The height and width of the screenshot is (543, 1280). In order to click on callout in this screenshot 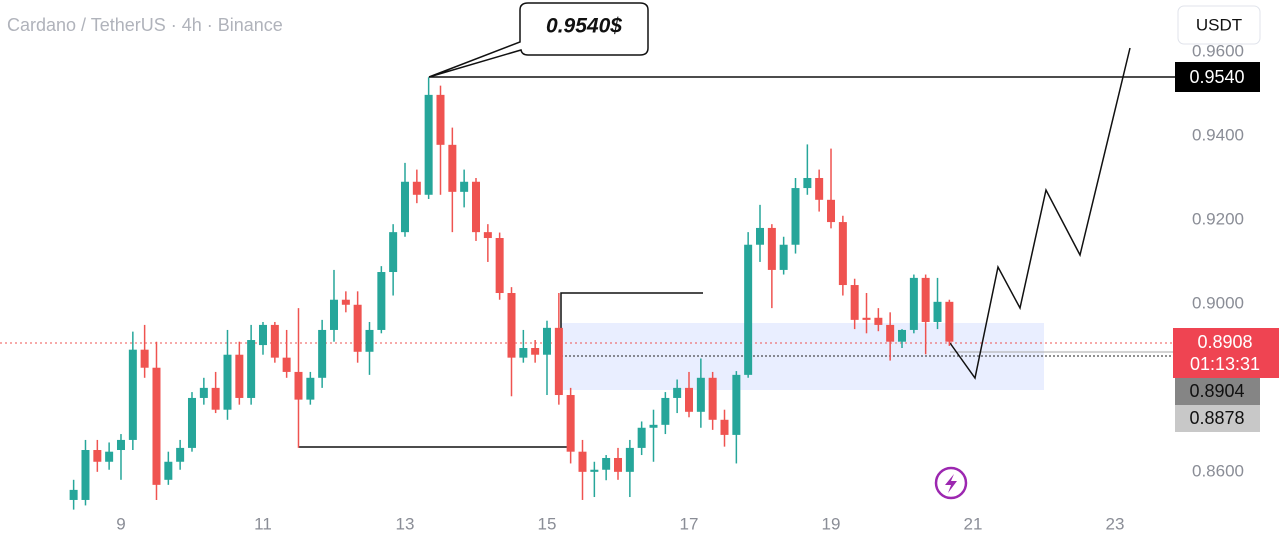, I will do `click(538, 40)`.